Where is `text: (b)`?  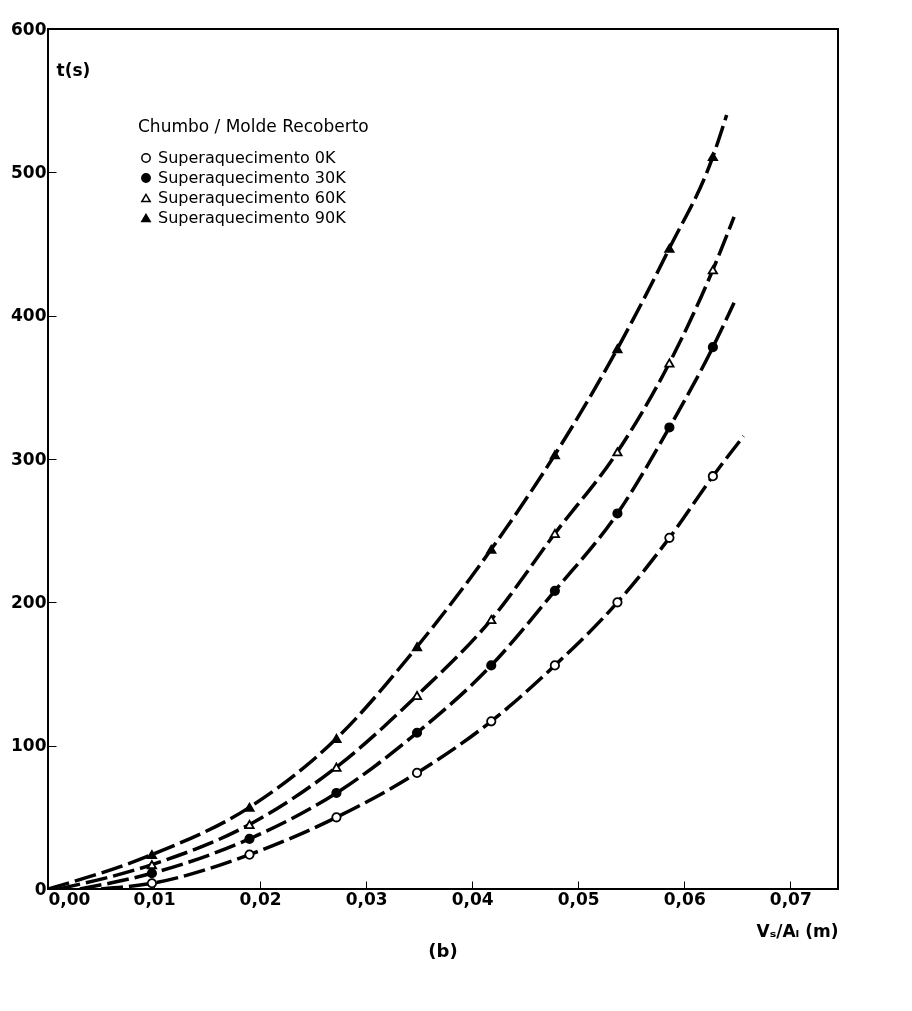
text: (b) is located at coordinates (443, 950).